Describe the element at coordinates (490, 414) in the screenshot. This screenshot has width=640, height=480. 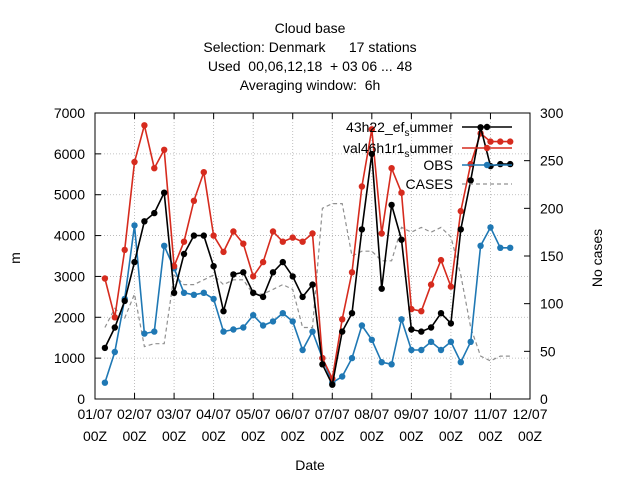
I see `x-tick-label: 11/07` at that location.